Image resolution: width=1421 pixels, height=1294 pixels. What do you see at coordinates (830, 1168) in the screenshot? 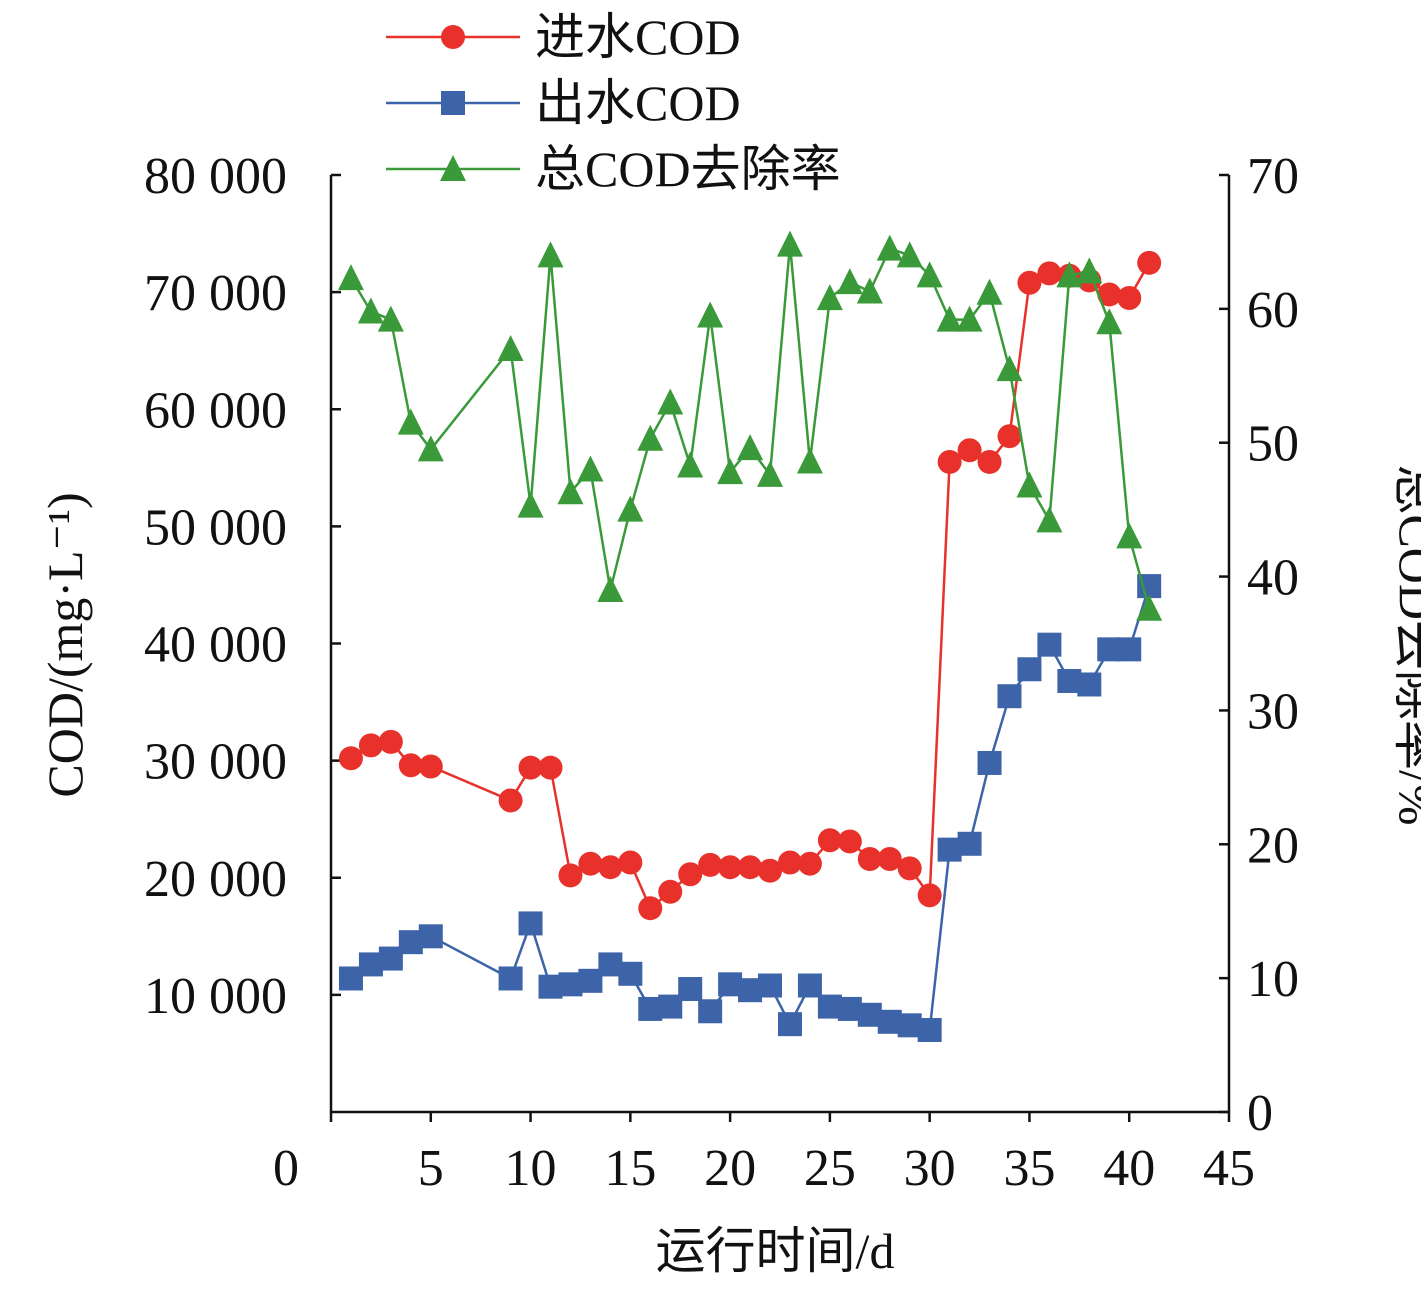
I see `x-tick-label: 25` at bounding box center [830, 1168].